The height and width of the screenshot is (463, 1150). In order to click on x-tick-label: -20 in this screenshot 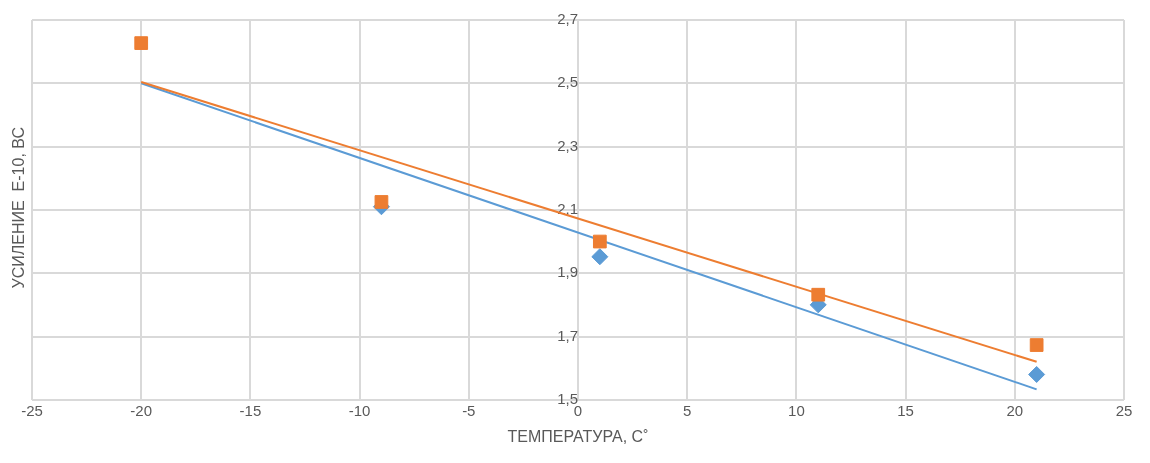, I will do `click(141, 410)`.